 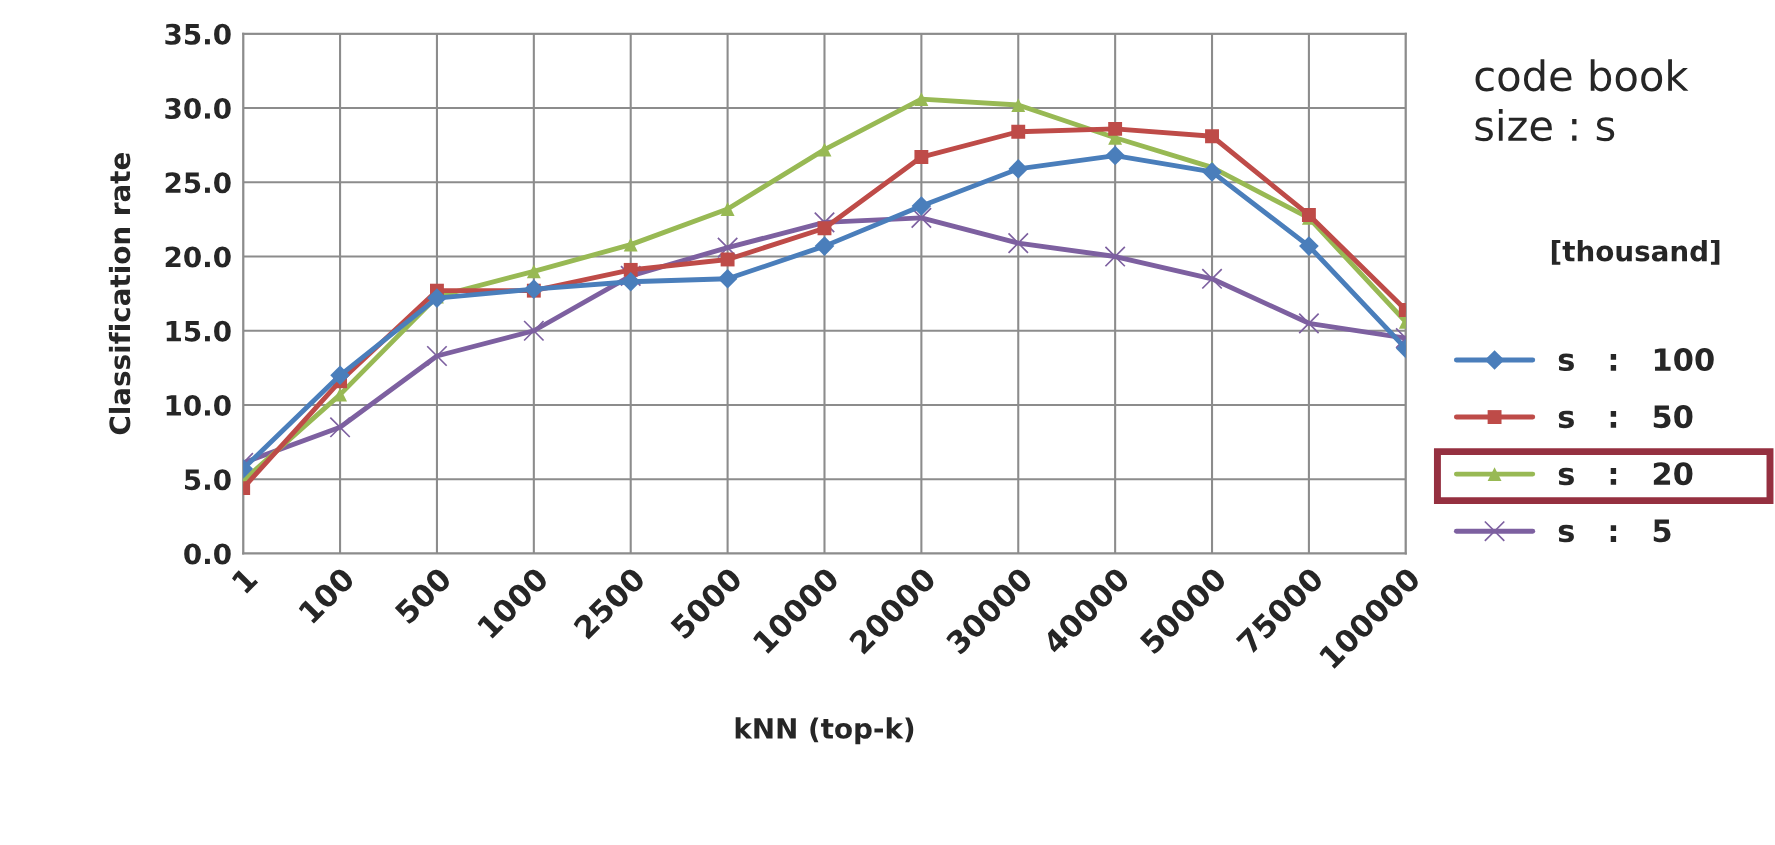 What do you see at coordinates (198, 257) in the screenshot?
I see `y-tick-label: 20.0` at bounding box center [198, 257].